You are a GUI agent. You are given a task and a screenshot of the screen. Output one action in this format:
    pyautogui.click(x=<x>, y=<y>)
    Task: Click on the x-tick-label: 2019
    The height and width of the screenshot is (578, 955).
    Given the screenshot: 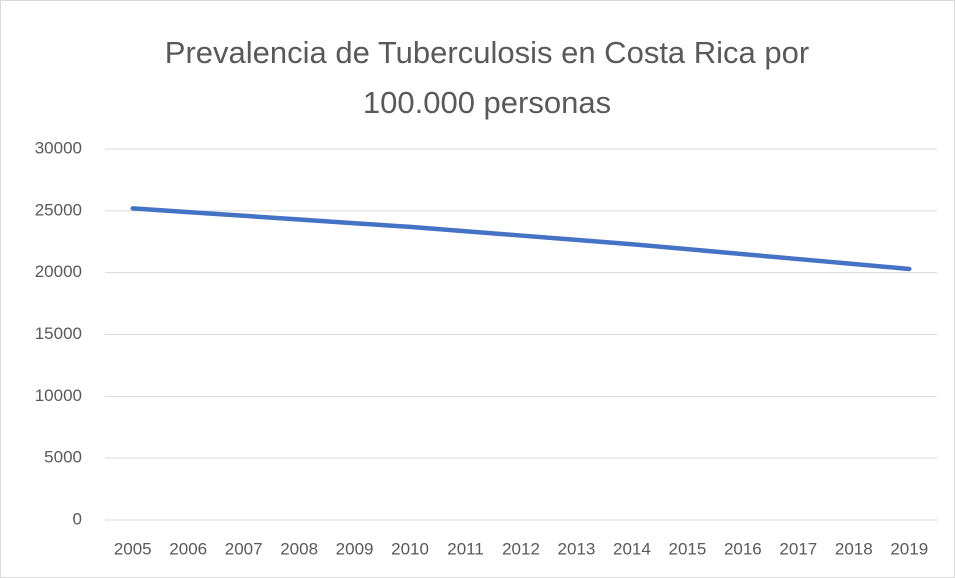 What is the action you would take?
    pyautogui.click(x=909, y=548)
    